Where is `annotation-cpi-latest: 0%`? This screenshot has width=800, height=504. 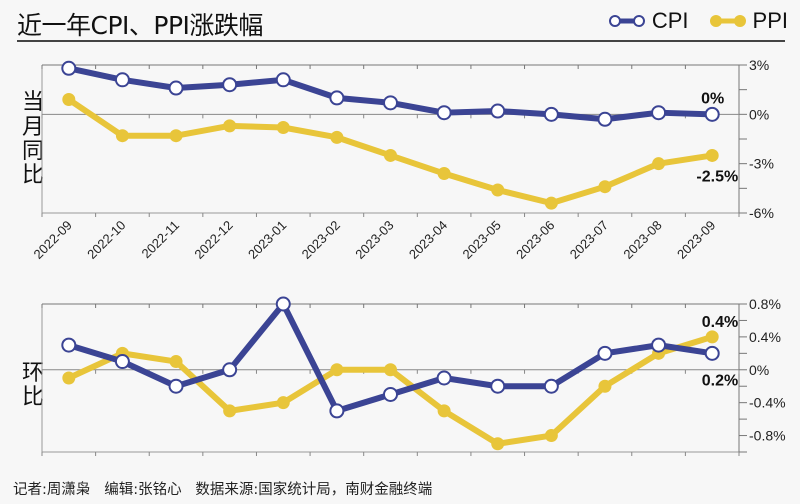
annotation-cpi-latest: 0% is located at coordinates (712, 98).